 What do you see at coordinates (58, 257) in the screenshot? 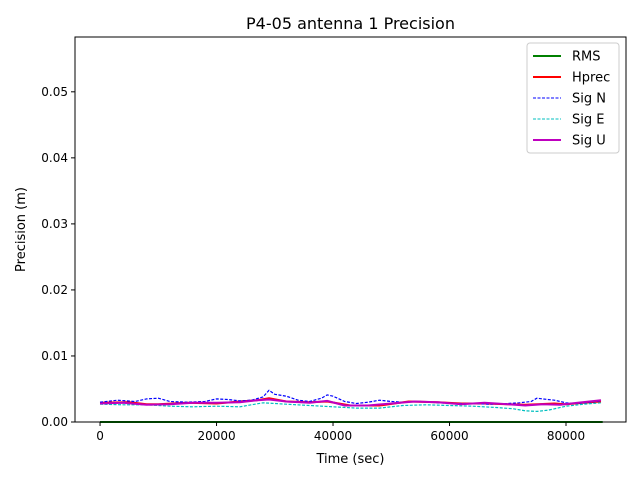
I see `y-axis: 0.00 0.01 0.02 0.03 0.04 0.05` at bounding box center [58, 257].